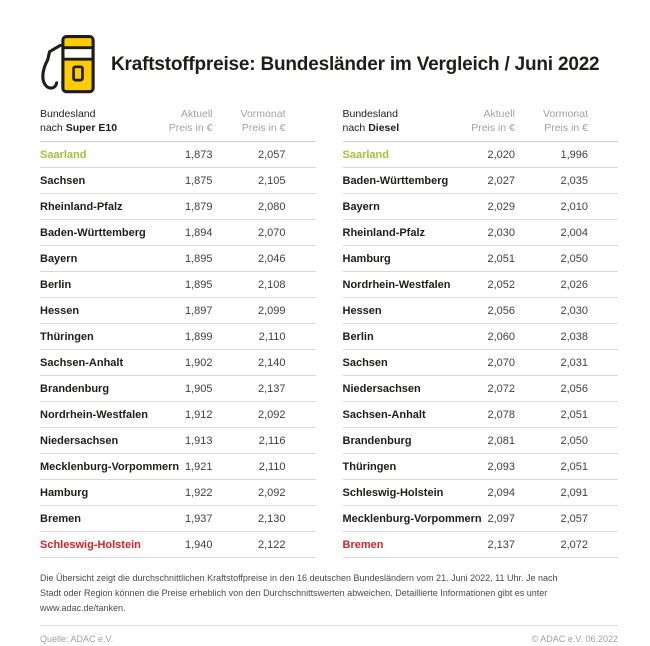 This screenshot has width=650, height=646. Describe the element at coordinates (501, 518) in the screenshot. I see `current-price: 2,097` at that location.